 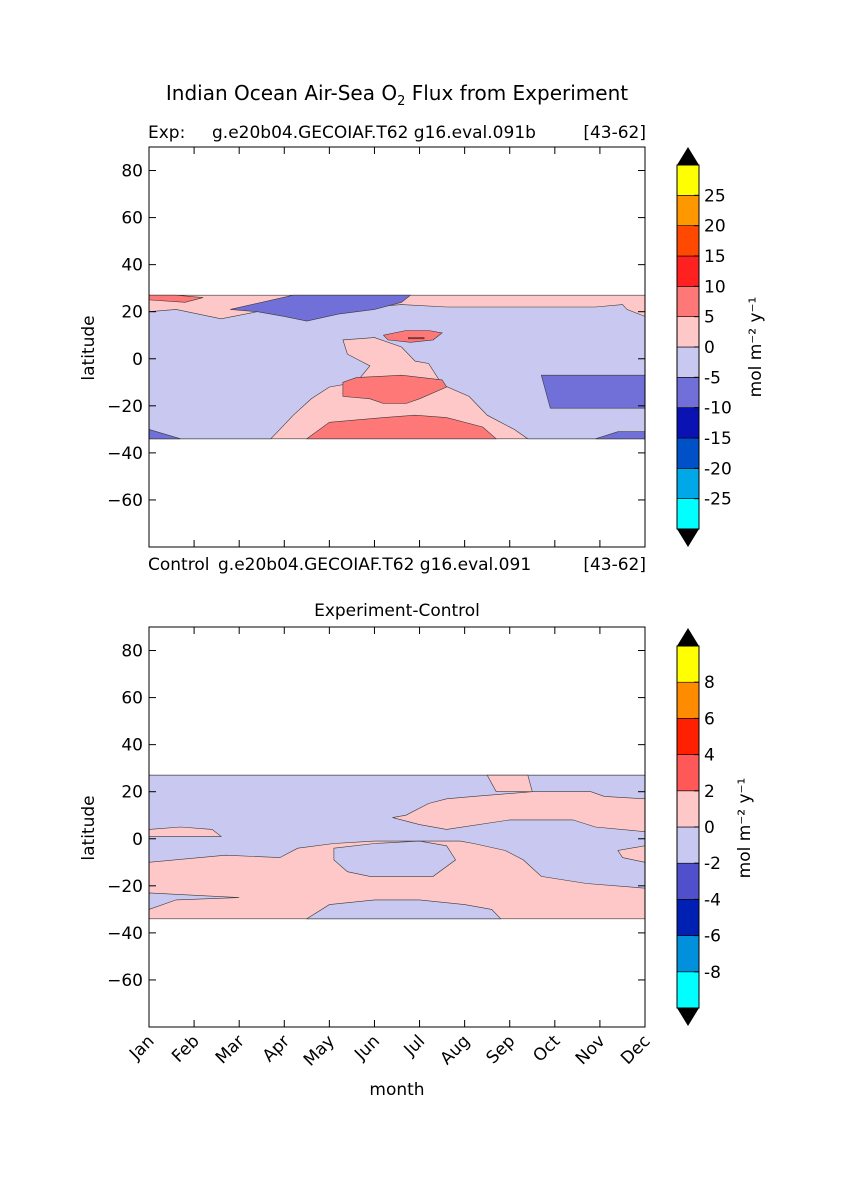 I want to click on colorbar-tick-label: 25, so click(x=715, y=196).